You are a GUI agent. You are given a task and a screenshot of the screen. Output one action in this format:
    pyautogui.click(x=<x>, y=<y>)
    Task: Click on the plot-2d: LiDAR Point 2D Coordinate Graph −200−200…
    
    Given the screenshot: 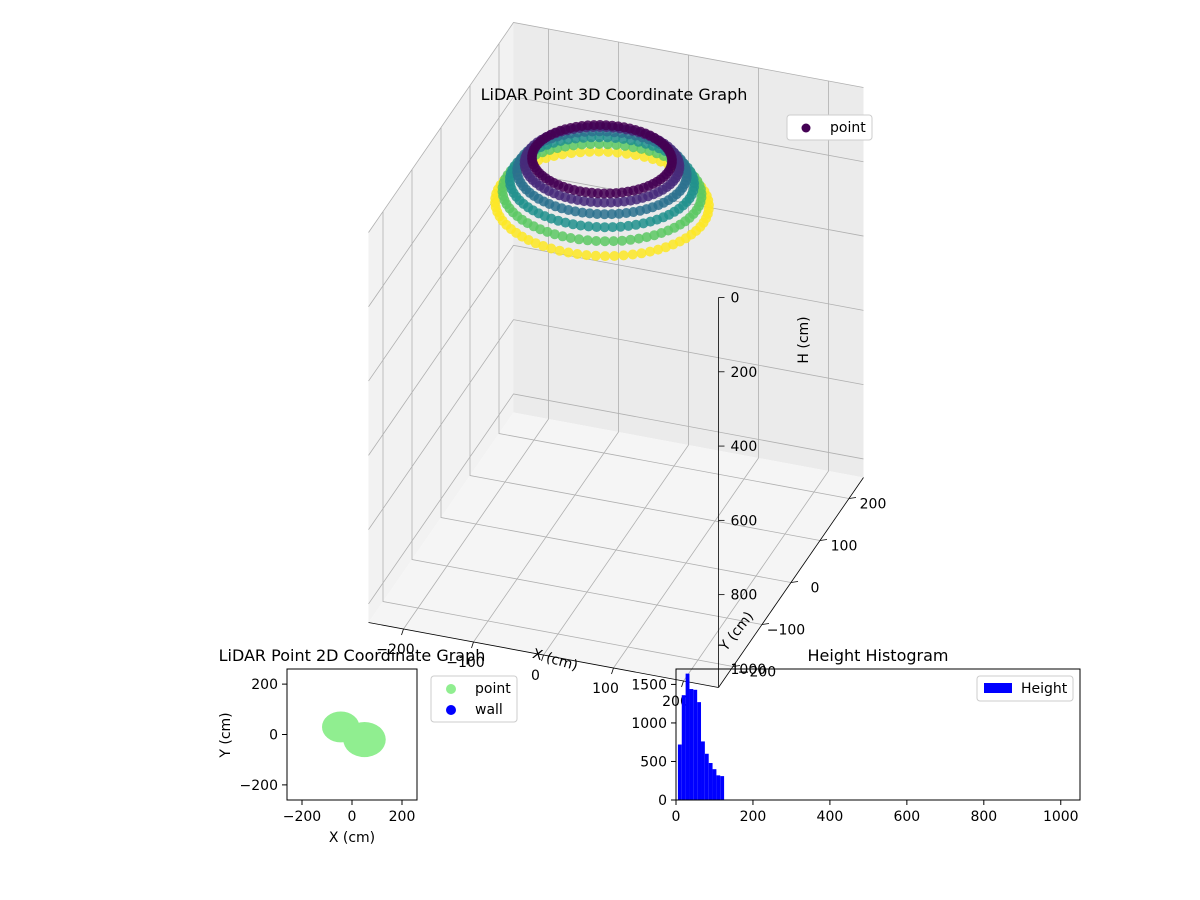 What is the action you would take?
    pyautogui.click(x=368, y=746)
    